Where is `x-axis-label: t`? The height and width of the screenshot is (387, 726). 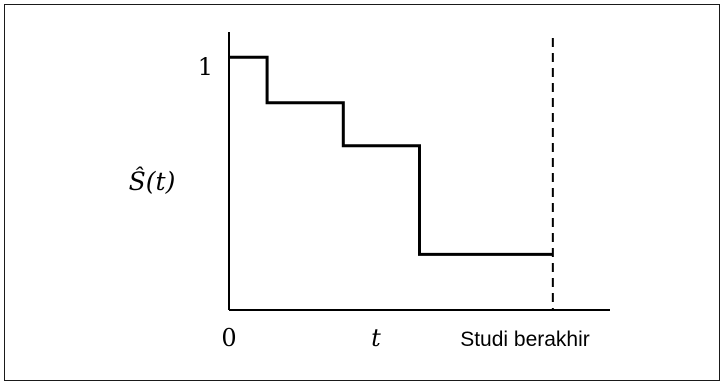
x-axis-label: t is located at coordinates (376, 338).